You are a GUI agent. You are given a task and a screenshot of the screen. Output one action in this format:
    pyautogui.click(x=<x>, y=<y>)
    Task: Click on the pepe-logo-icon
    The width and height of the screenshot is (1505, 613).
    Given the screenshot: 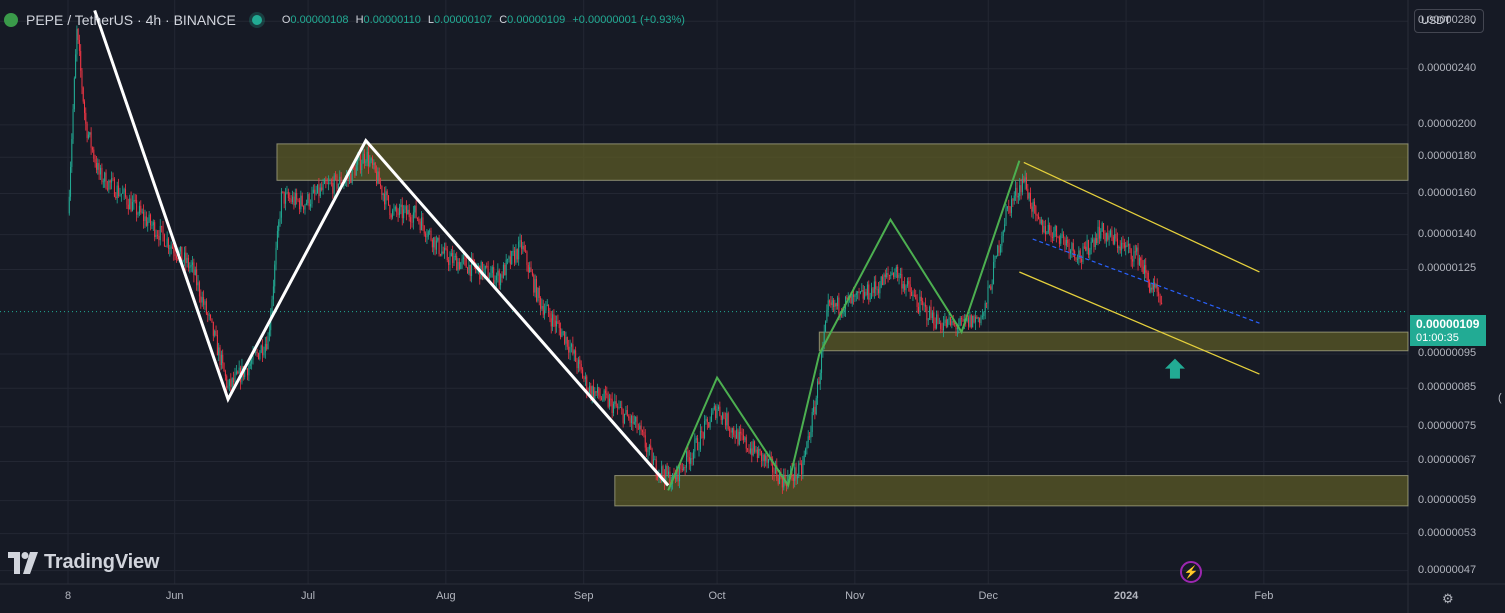 What is the action you would take?
    pyautogui.click(x=11, y=20)
    